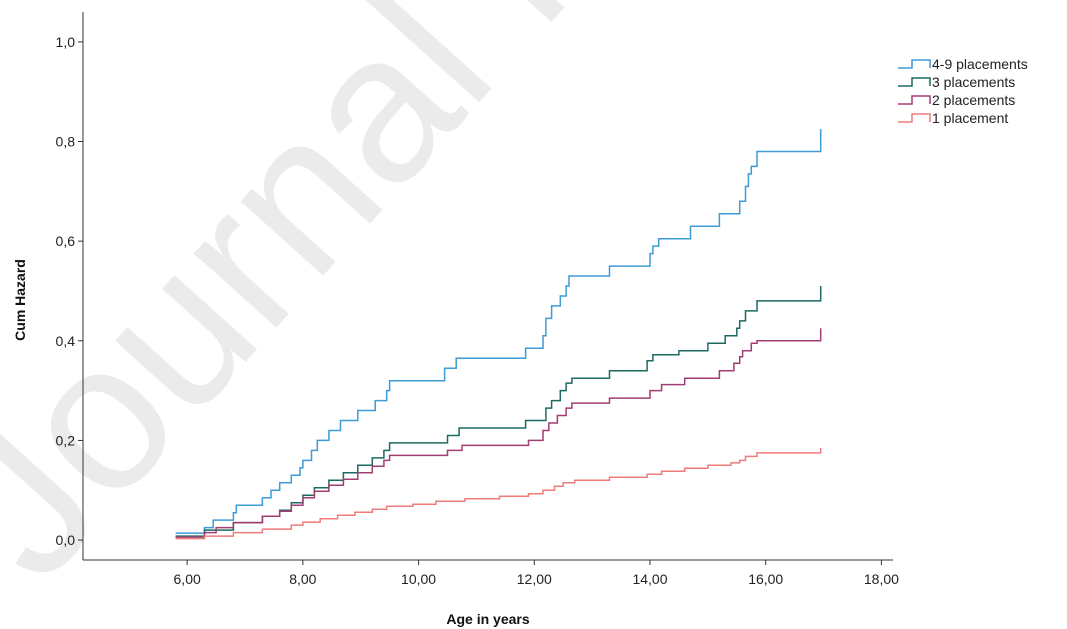 Image resolution: width=1067 pixels, height=629 pixels. Describe the element at coordinates (973, 82) in the screenshot. I see `legend-label: 3 placements` at that location.